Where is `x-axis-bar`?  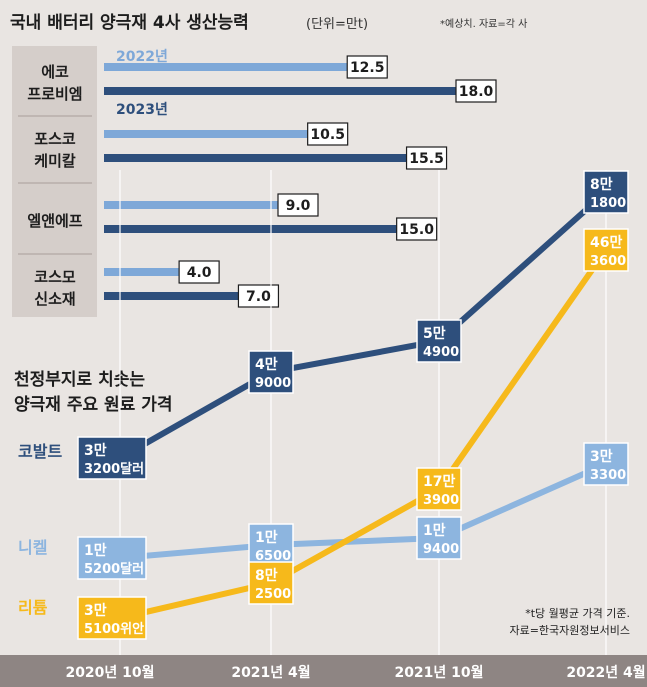
x-axis-bar is located at coordinates (323, 671).